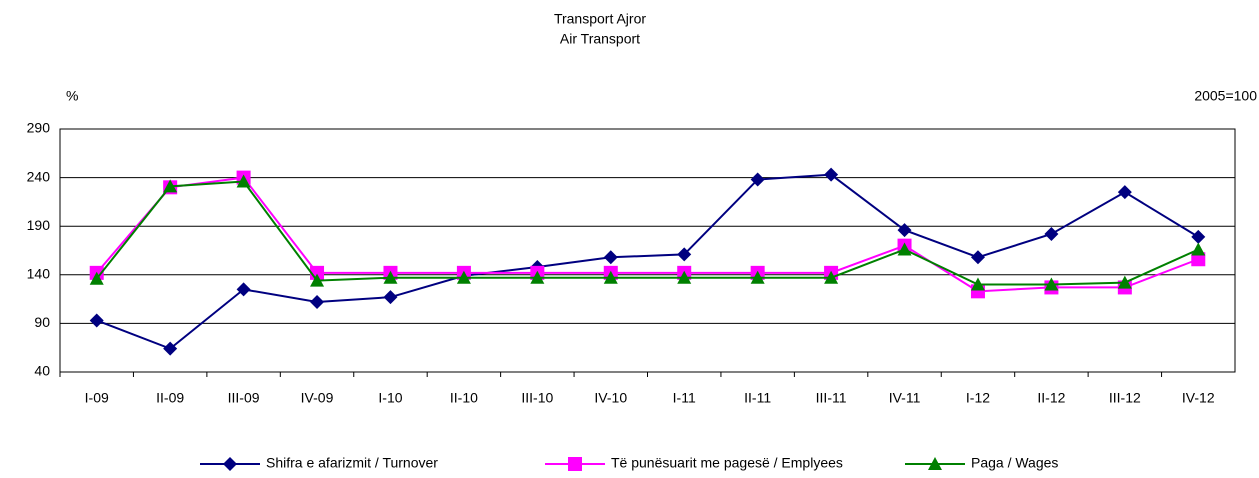  Describe the element at coordinates (600, 39) in the screenshot. I see `chart-subtitle: Air Transport` at that location.